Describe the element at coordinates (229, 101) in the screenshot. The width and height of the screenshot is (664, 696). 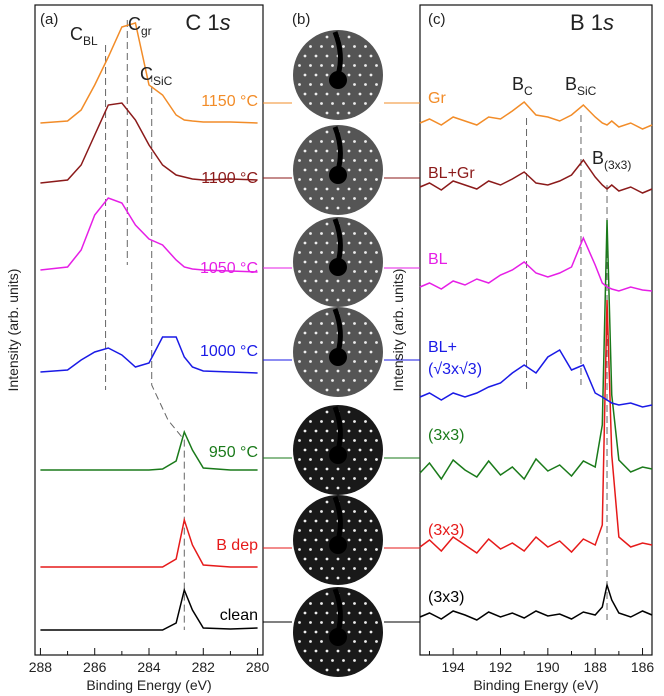
I see `series-label: 1150 °C` at that location.